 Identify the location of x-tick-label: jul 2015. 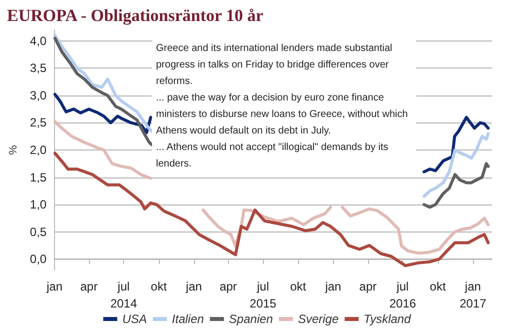
(263, 295).